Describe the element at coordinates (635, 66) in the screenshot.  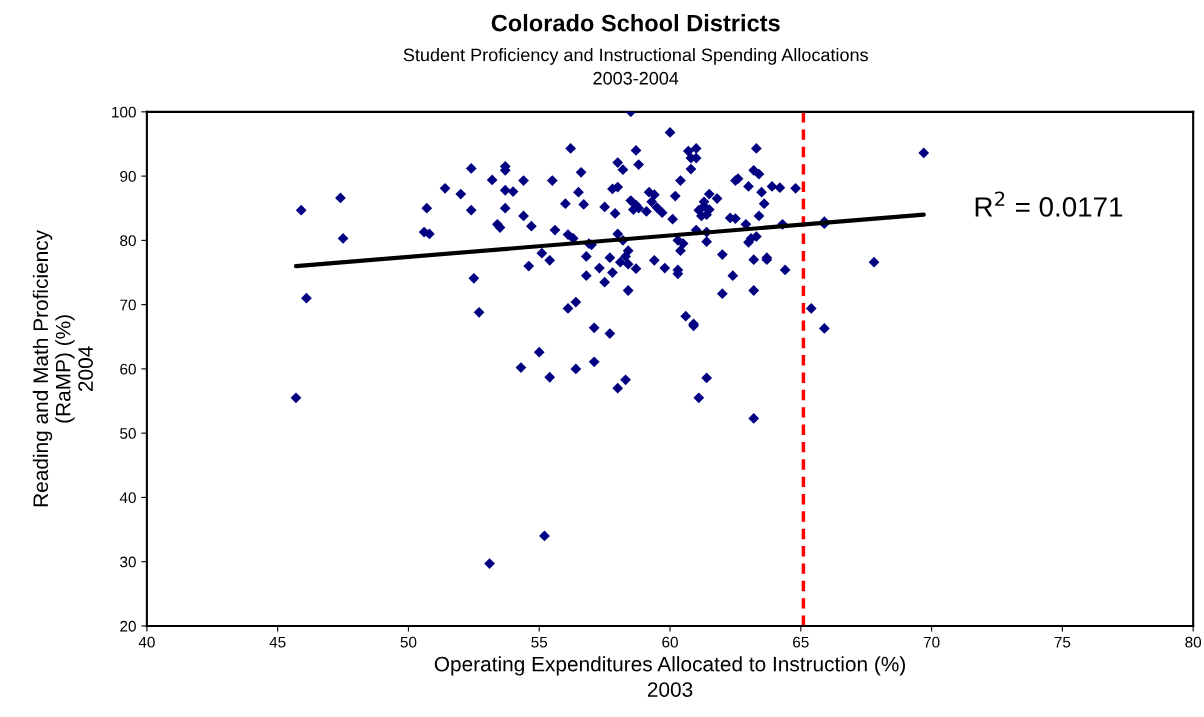
I see `chart-subtitle: Student Proficiency and Instructional Spending Allocations 2003-2004` at that location.